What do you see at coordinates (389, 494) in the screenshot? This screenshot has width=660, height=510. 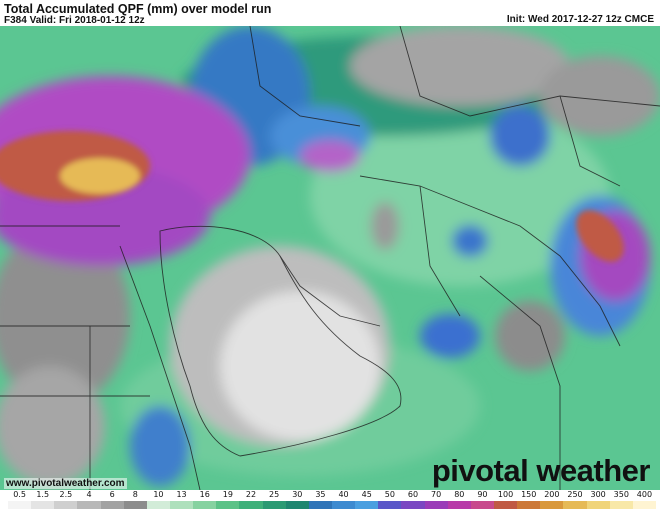 I see `legend-label: 50` at bounding box center [389, 494].